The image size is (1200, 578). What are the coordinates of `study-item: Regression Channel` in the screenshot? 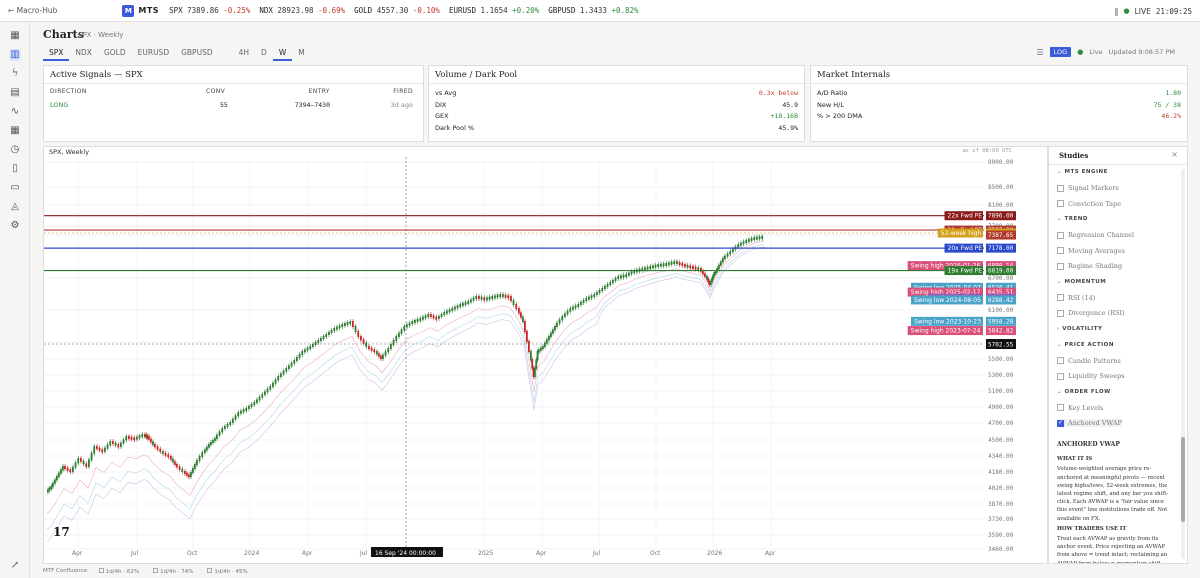 It's located at (1095, 235).